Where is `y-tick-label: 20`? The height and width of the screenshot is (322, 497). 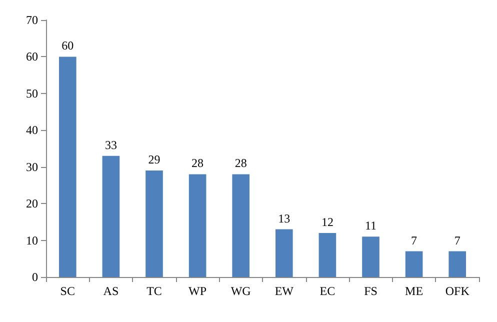 y-tick-label: 20 is located at coordinates (32, 203).